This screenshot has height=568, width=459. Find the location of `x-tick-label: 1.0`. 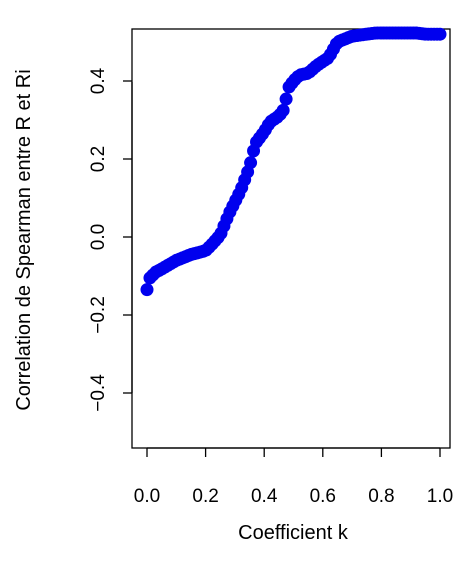

x-tick-label: 1.0 is located at coordinates (440, 496).